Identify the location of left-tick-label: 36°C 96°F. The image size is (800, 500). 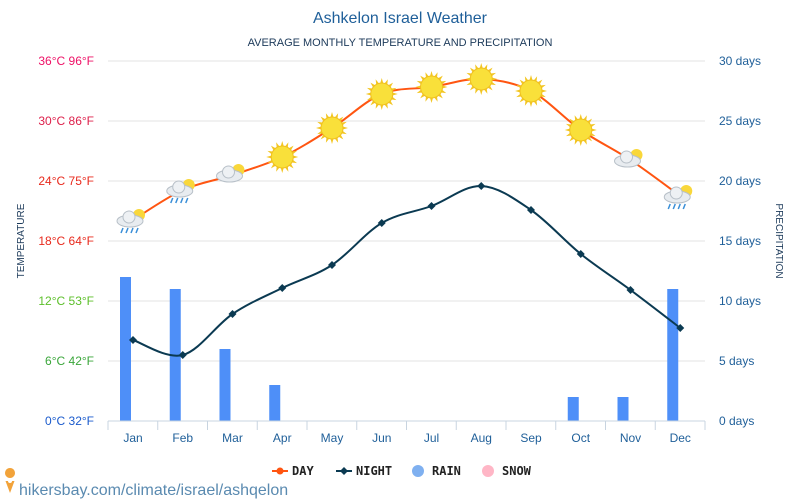
(66, 61).